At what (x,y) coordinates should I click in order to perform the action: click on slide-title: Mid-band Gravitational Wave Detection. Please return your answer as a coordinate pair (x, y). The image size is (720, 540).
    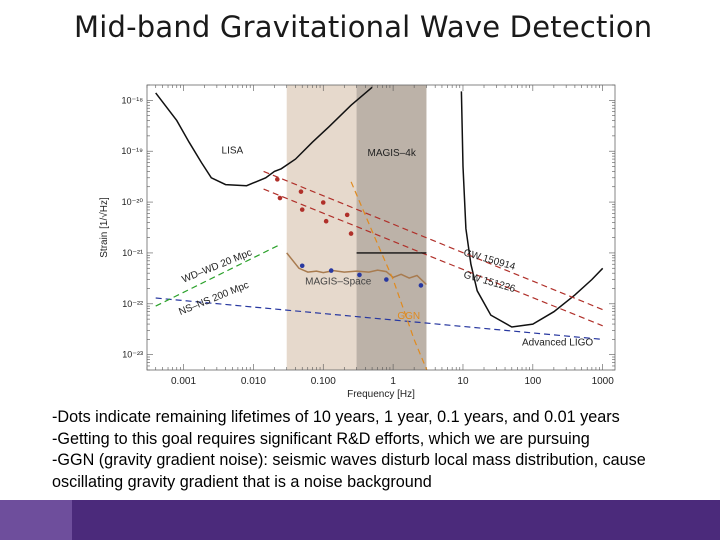
    Looking at the image, I should click on (363, 27).